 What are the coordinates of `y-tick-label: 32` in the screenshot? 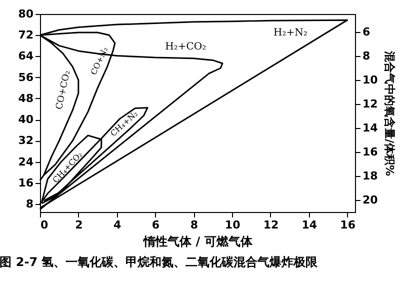 It's located at (26, 141).